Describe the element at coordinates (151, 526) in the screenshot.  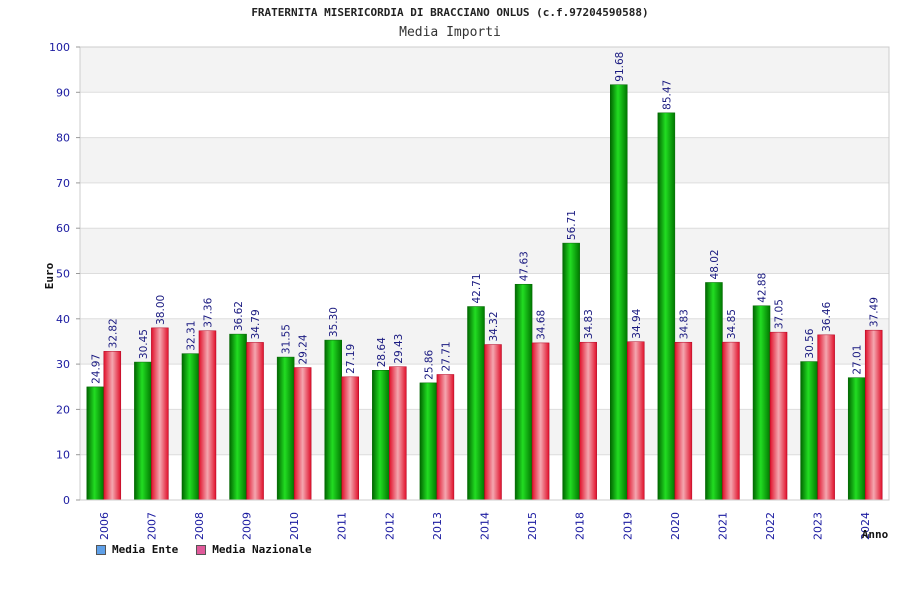
I see `x-tick-label: 2007` at that location.